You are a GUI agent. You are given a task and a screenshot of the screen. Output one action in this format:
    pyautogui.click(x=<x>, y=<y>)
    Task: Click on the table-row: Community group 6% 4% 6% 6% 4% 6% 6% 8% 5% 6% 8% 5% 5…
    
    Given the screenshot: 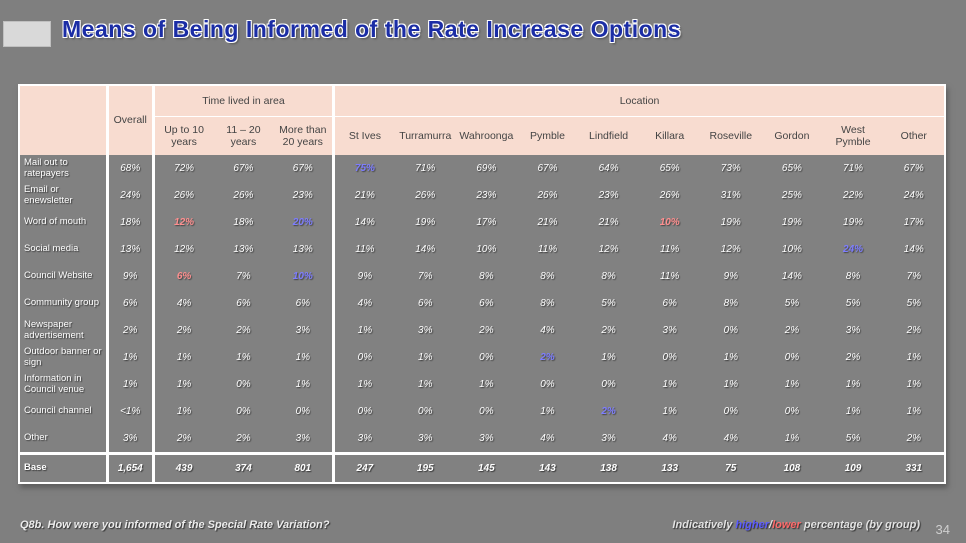 What is the action you would take?
    pyautogui.click(x=482, y=303)
    